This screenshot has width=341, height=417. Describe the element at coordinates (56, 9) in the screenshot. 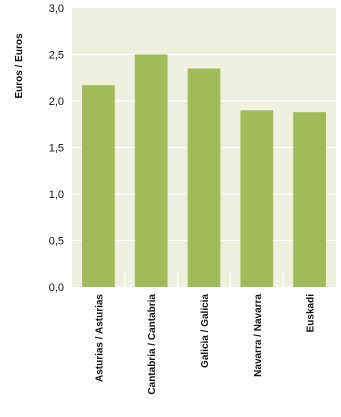

I see `y-tick-label: 3,0` at that location.